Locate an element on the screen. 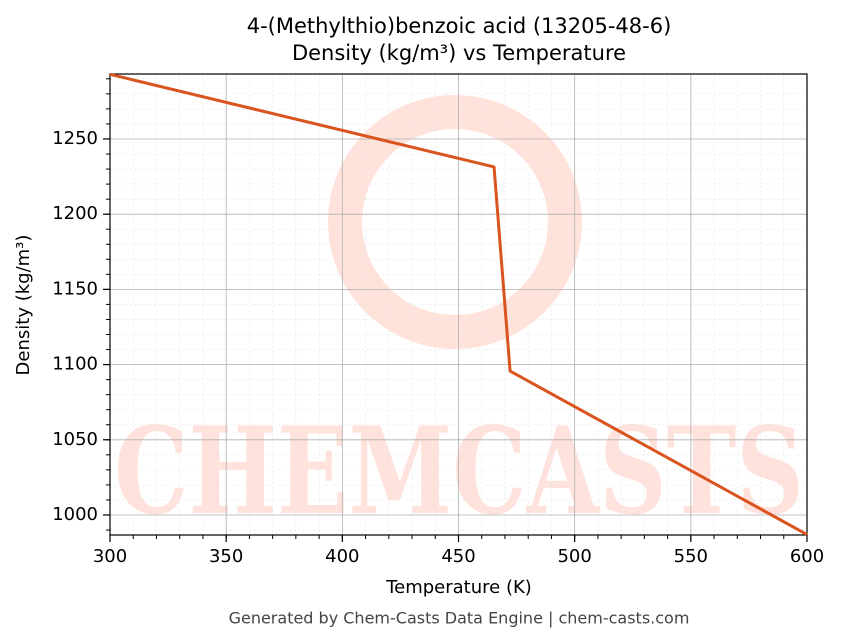  y-tick-label: 1150 is located at coordinates (75, 288).